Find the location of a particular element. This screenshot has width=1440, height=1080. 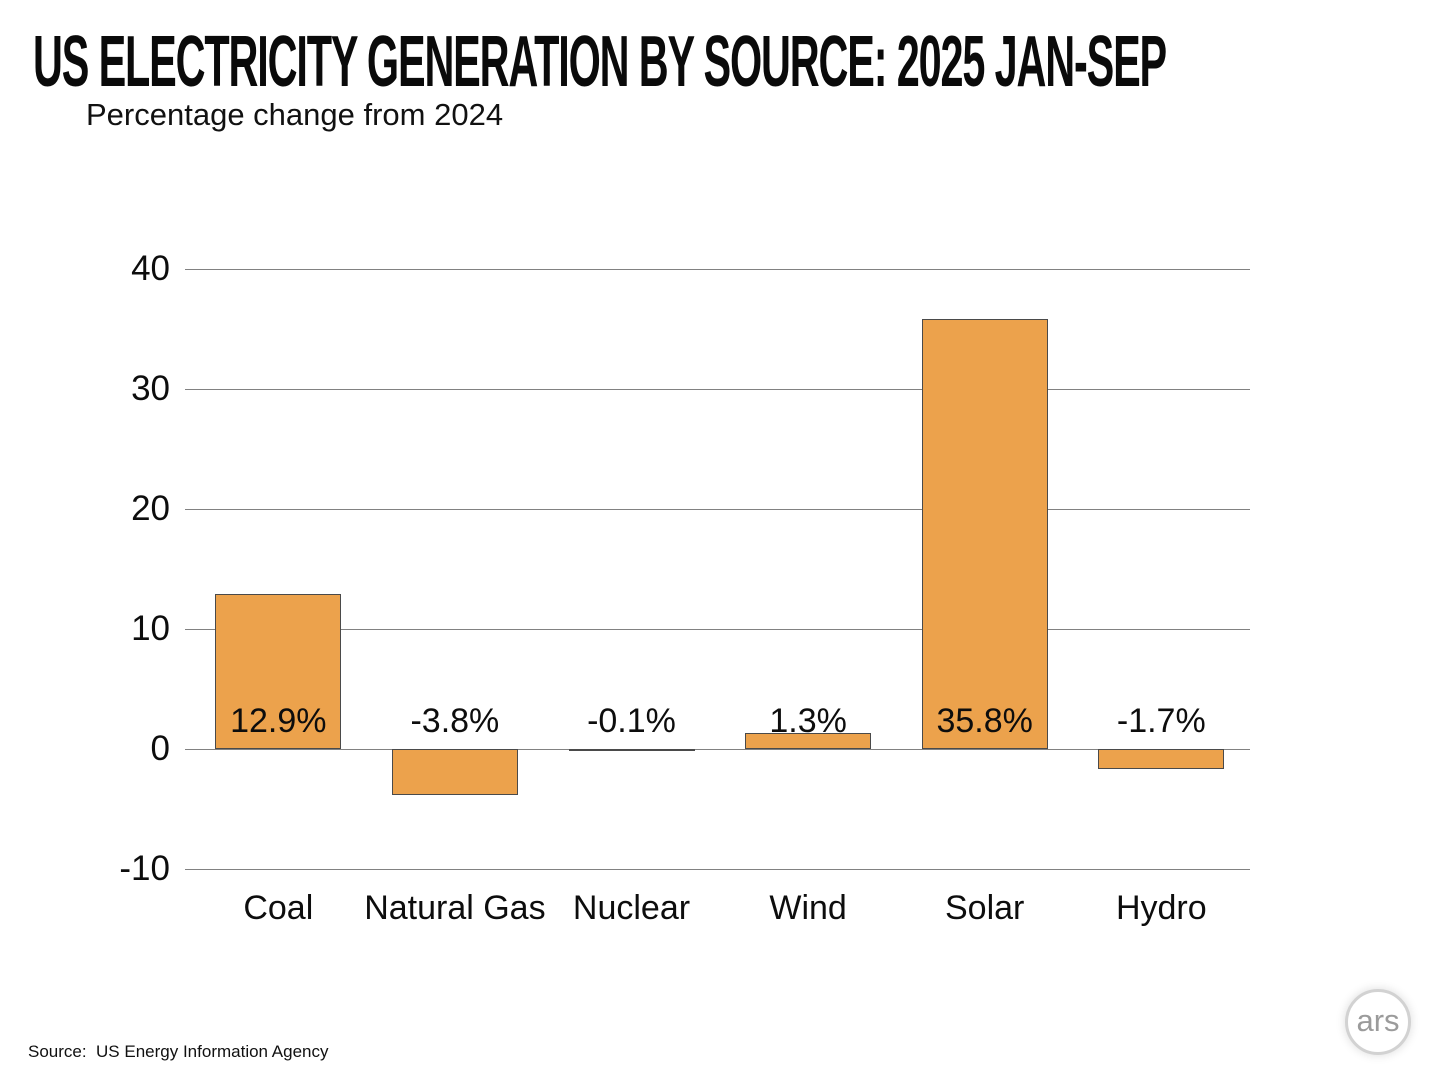

value-label-hydro: -1.7% is located at coordinates (1161, 721).